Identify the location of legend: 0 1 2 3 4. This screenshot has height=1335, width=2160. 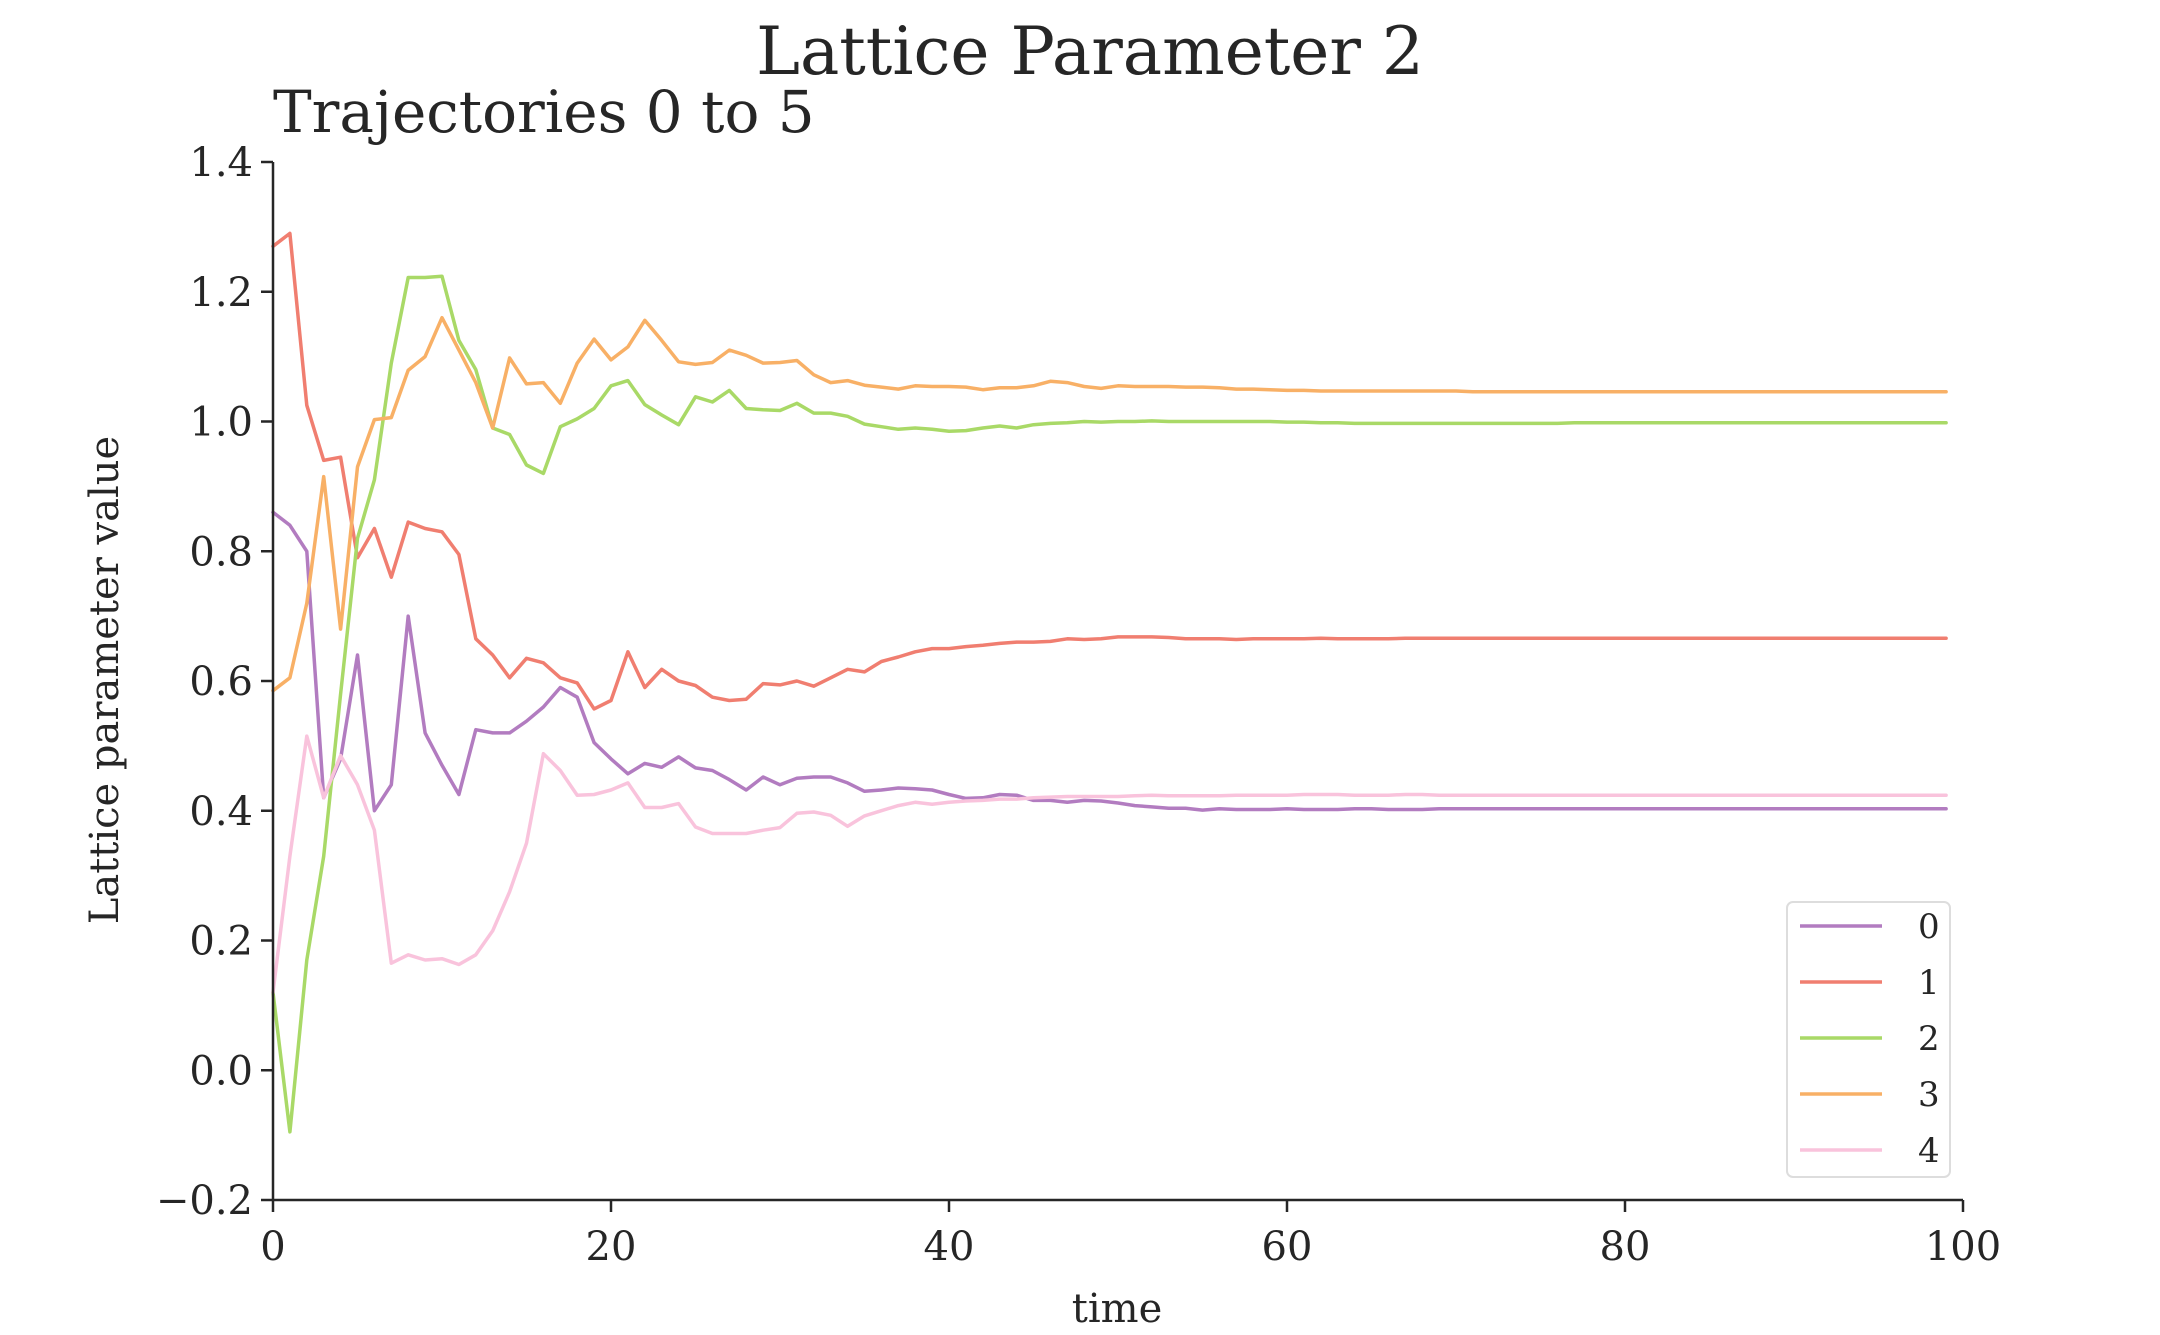
(1868, 1039).